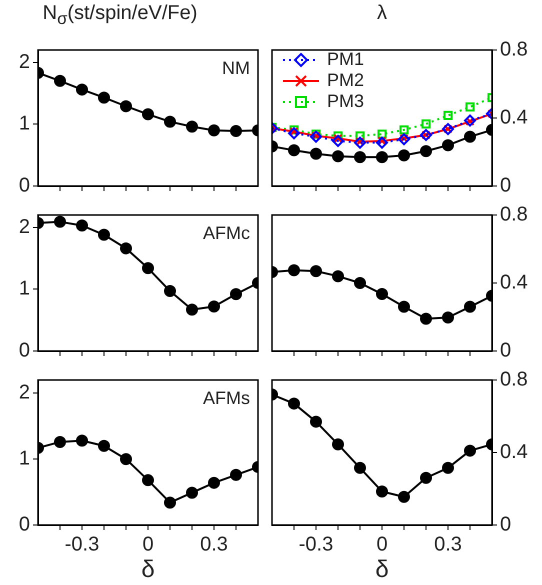  What do you see at coordinates (120, 15) in the screenshot?
I see `chart-title: N$_{σ}$(st/spin/eV/Fe)` at bounding box center [120, 15].